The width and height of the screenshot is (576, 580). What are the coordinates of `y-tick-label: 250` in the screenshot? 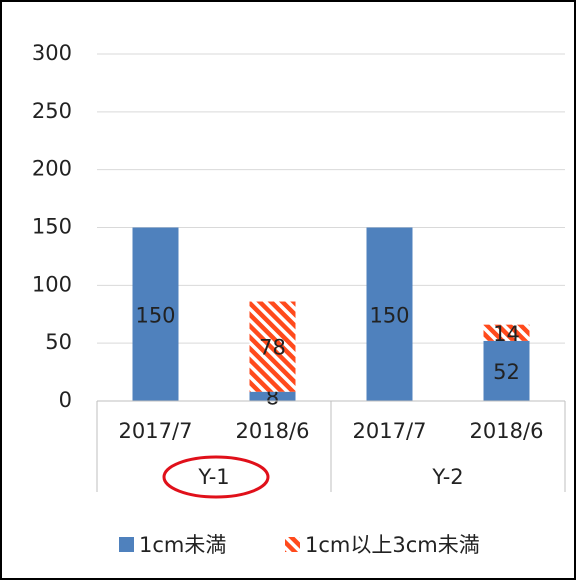 It's located at (52, 111).